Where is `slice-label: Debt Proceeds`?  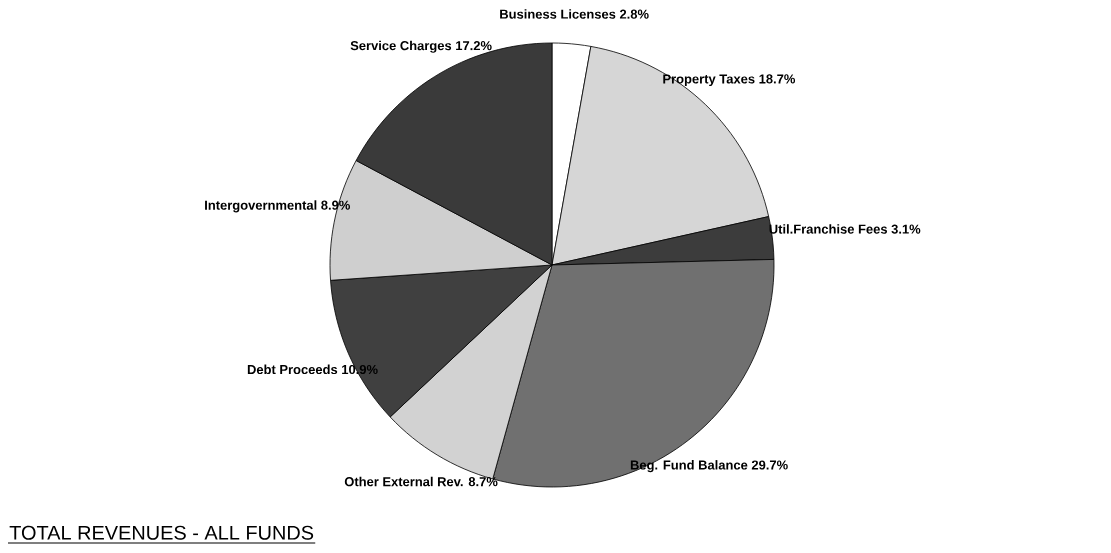
slice-label: Debt Proceeds is located at coordinates (292, 369).